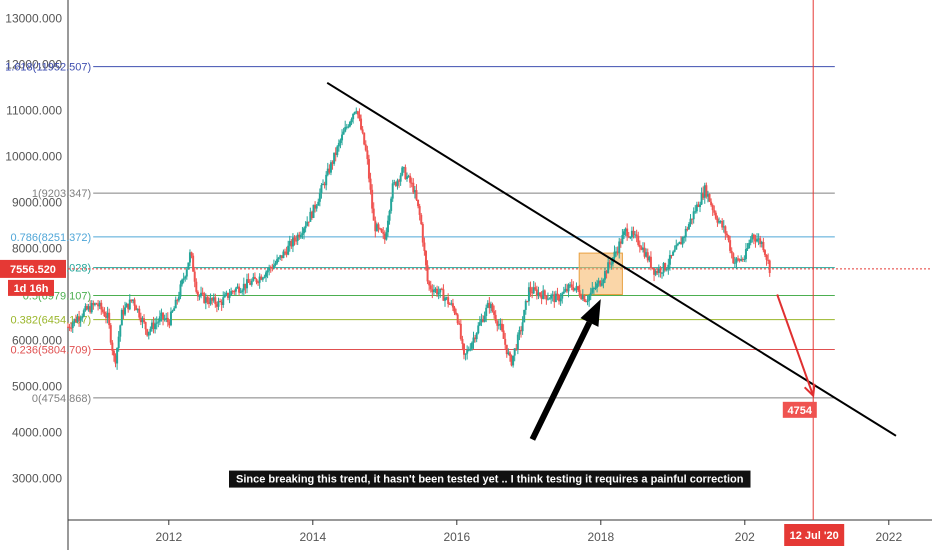 This screenshot has height=550, width=932. What do you see at coordinates (561, 381) in the screenshot?
I see `pointer-arrow` at bounding box center [561, 381].